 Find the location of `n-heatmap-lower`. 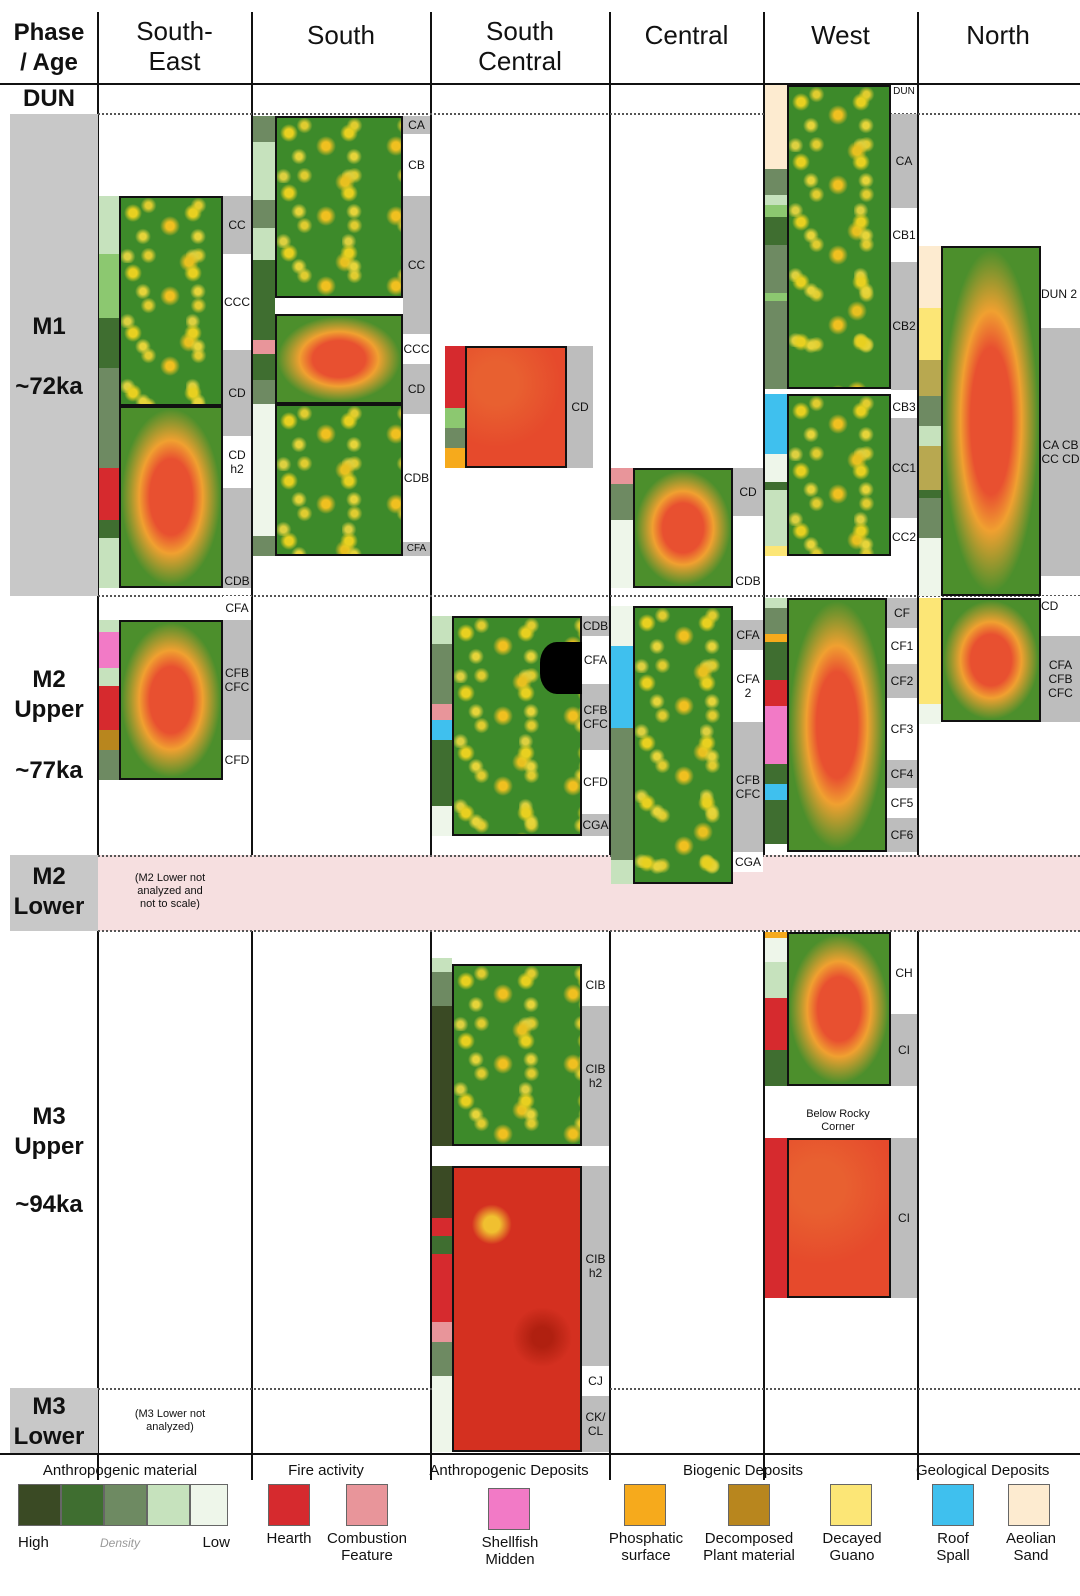

n-heatmap-lower is located at coordinates (991, 660).